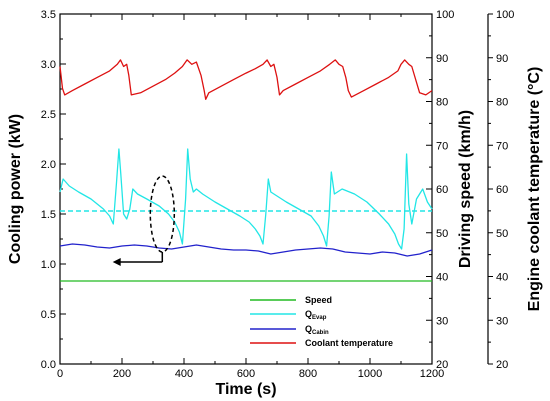 This screenshot has height=401, width=550. What do you see at coordinates (308, 314) in the screenshot?
I see `legend-label-qevap-main: Q` at bounding box center [308, 314].